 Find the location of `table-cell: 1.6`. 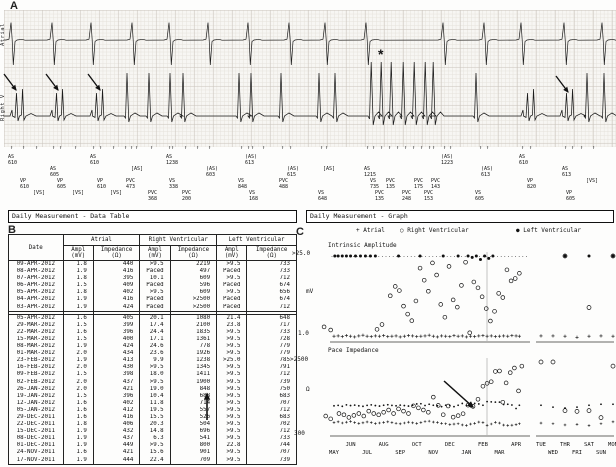

table-cell: 1.6 is located at coordinates (78, 318).